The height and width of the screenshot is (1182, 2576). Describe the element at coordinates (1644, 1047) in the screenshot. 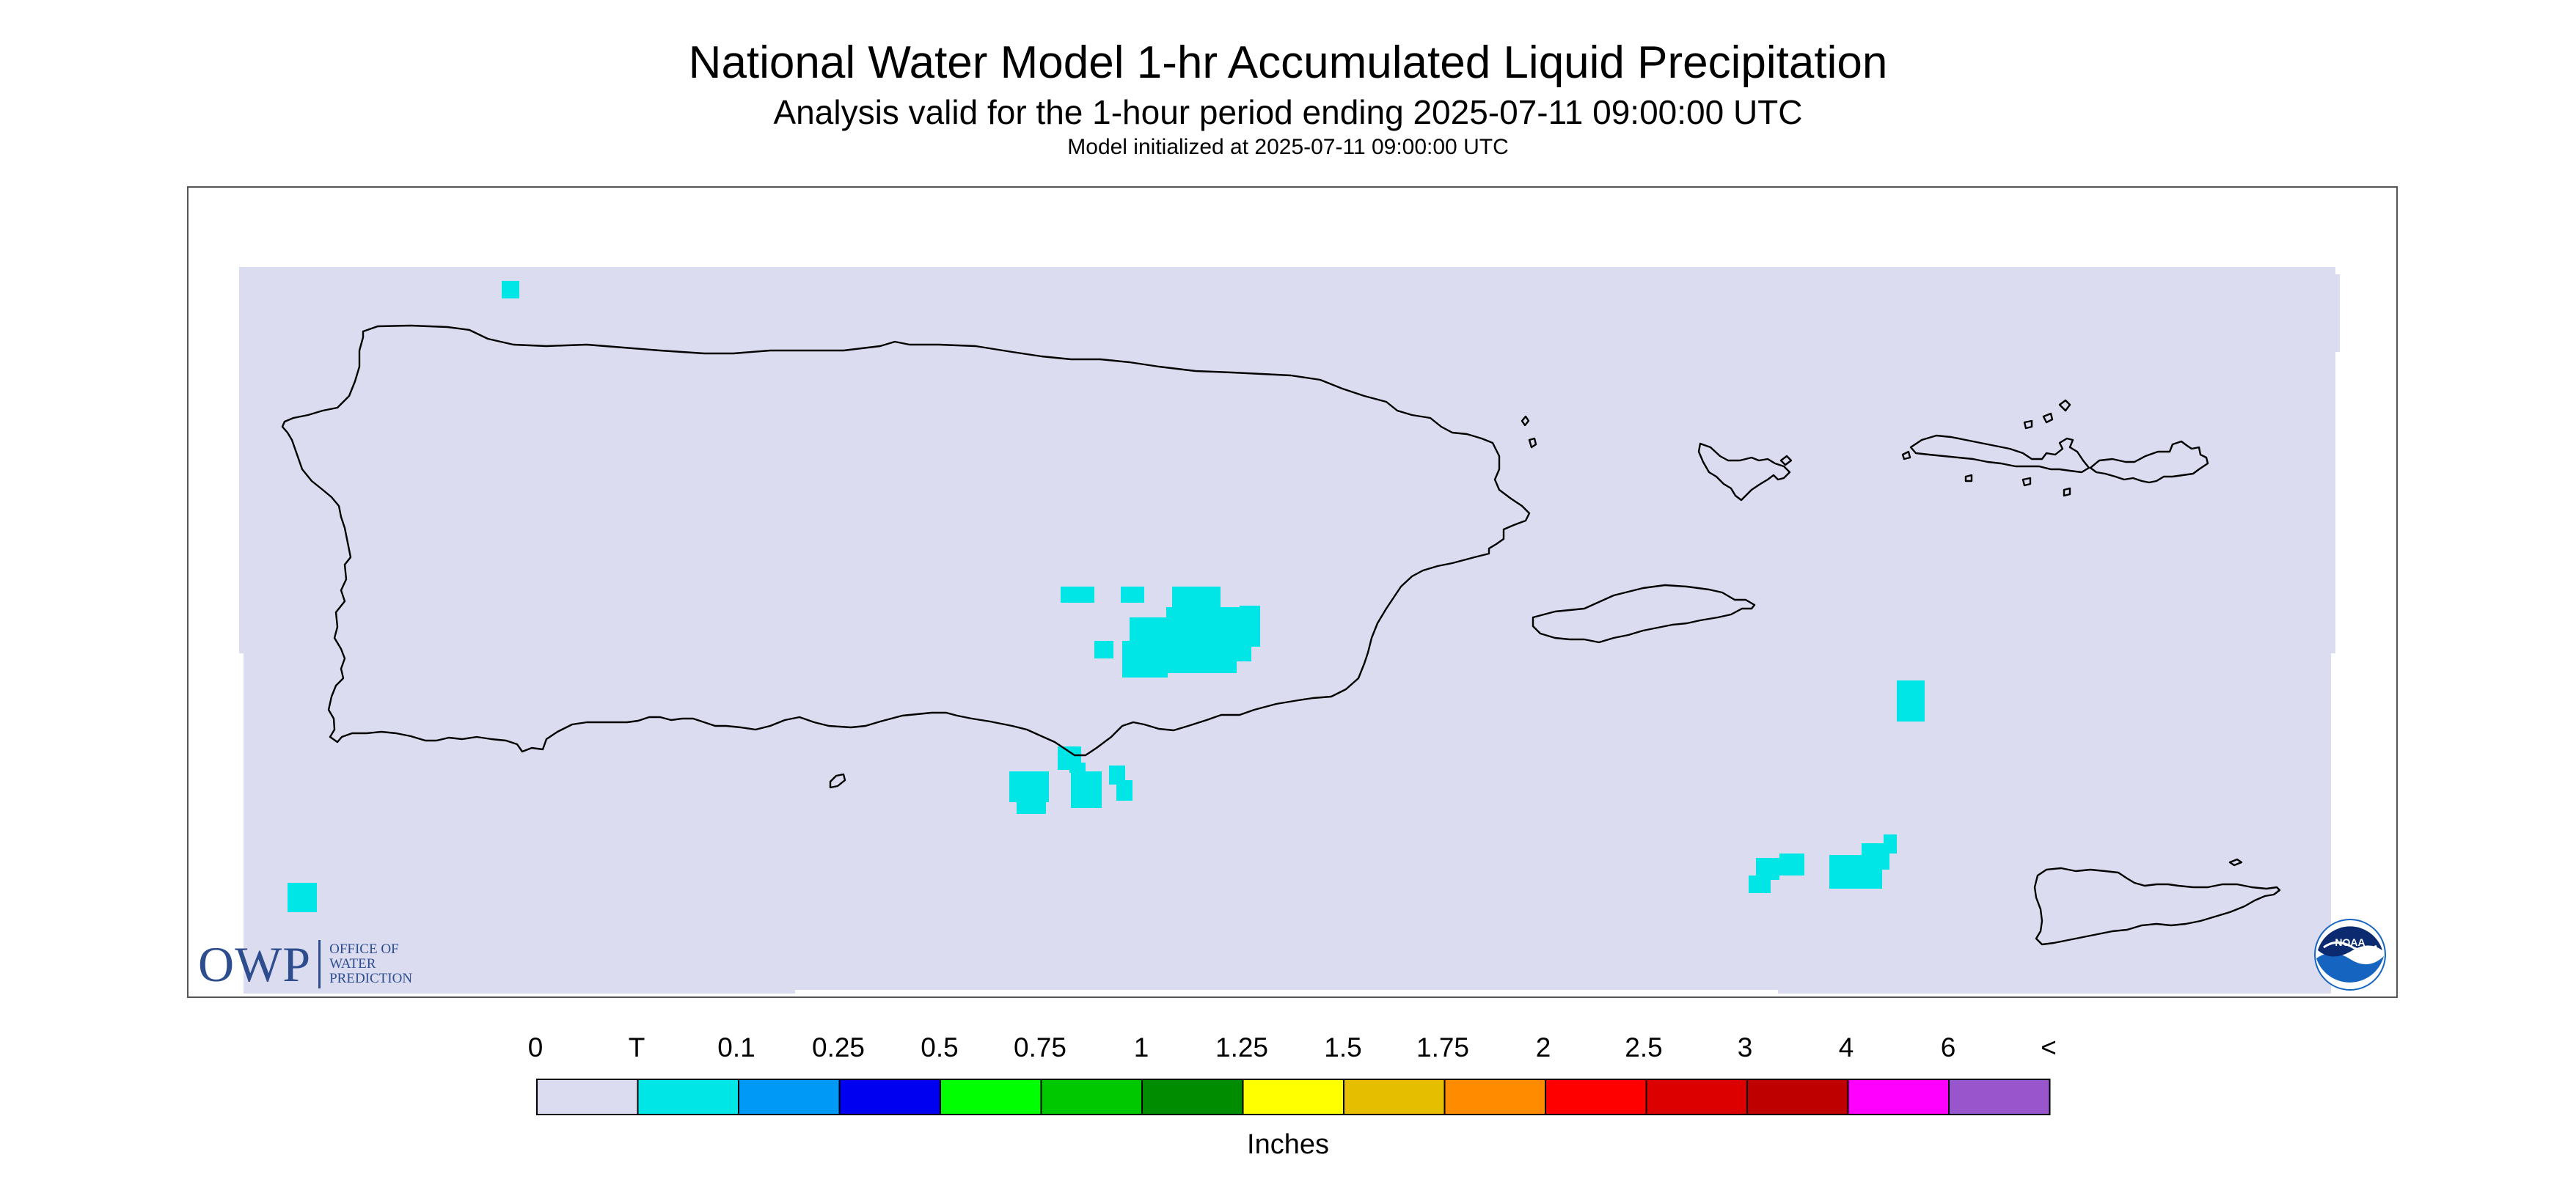

I see `legend-label: 2.5` at that location.